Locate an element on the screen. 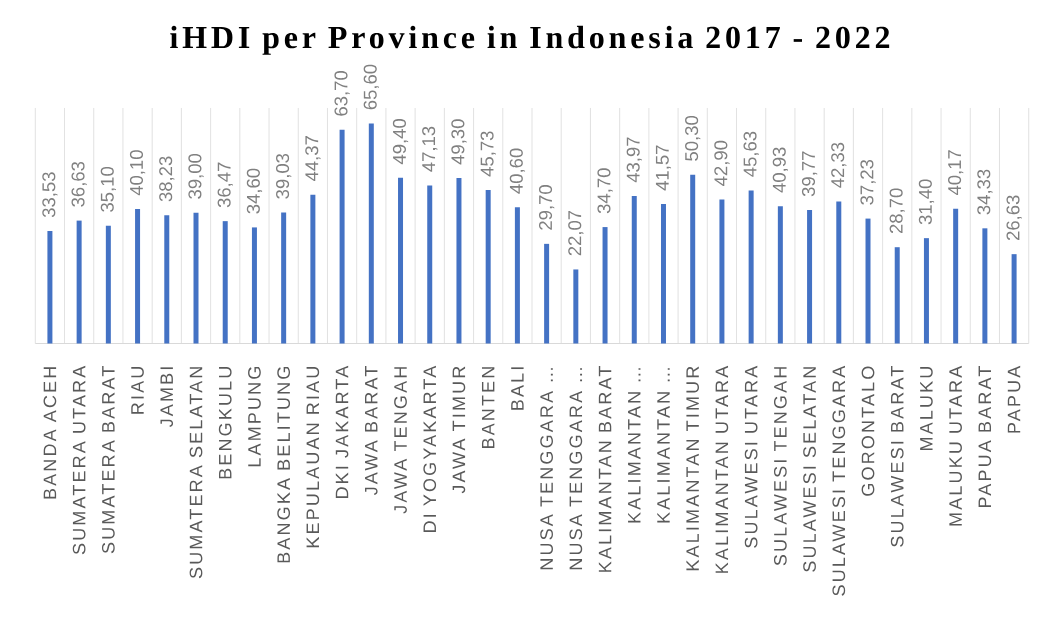  x-tick-label: BENGKULU is located at coordinates (225, 423).